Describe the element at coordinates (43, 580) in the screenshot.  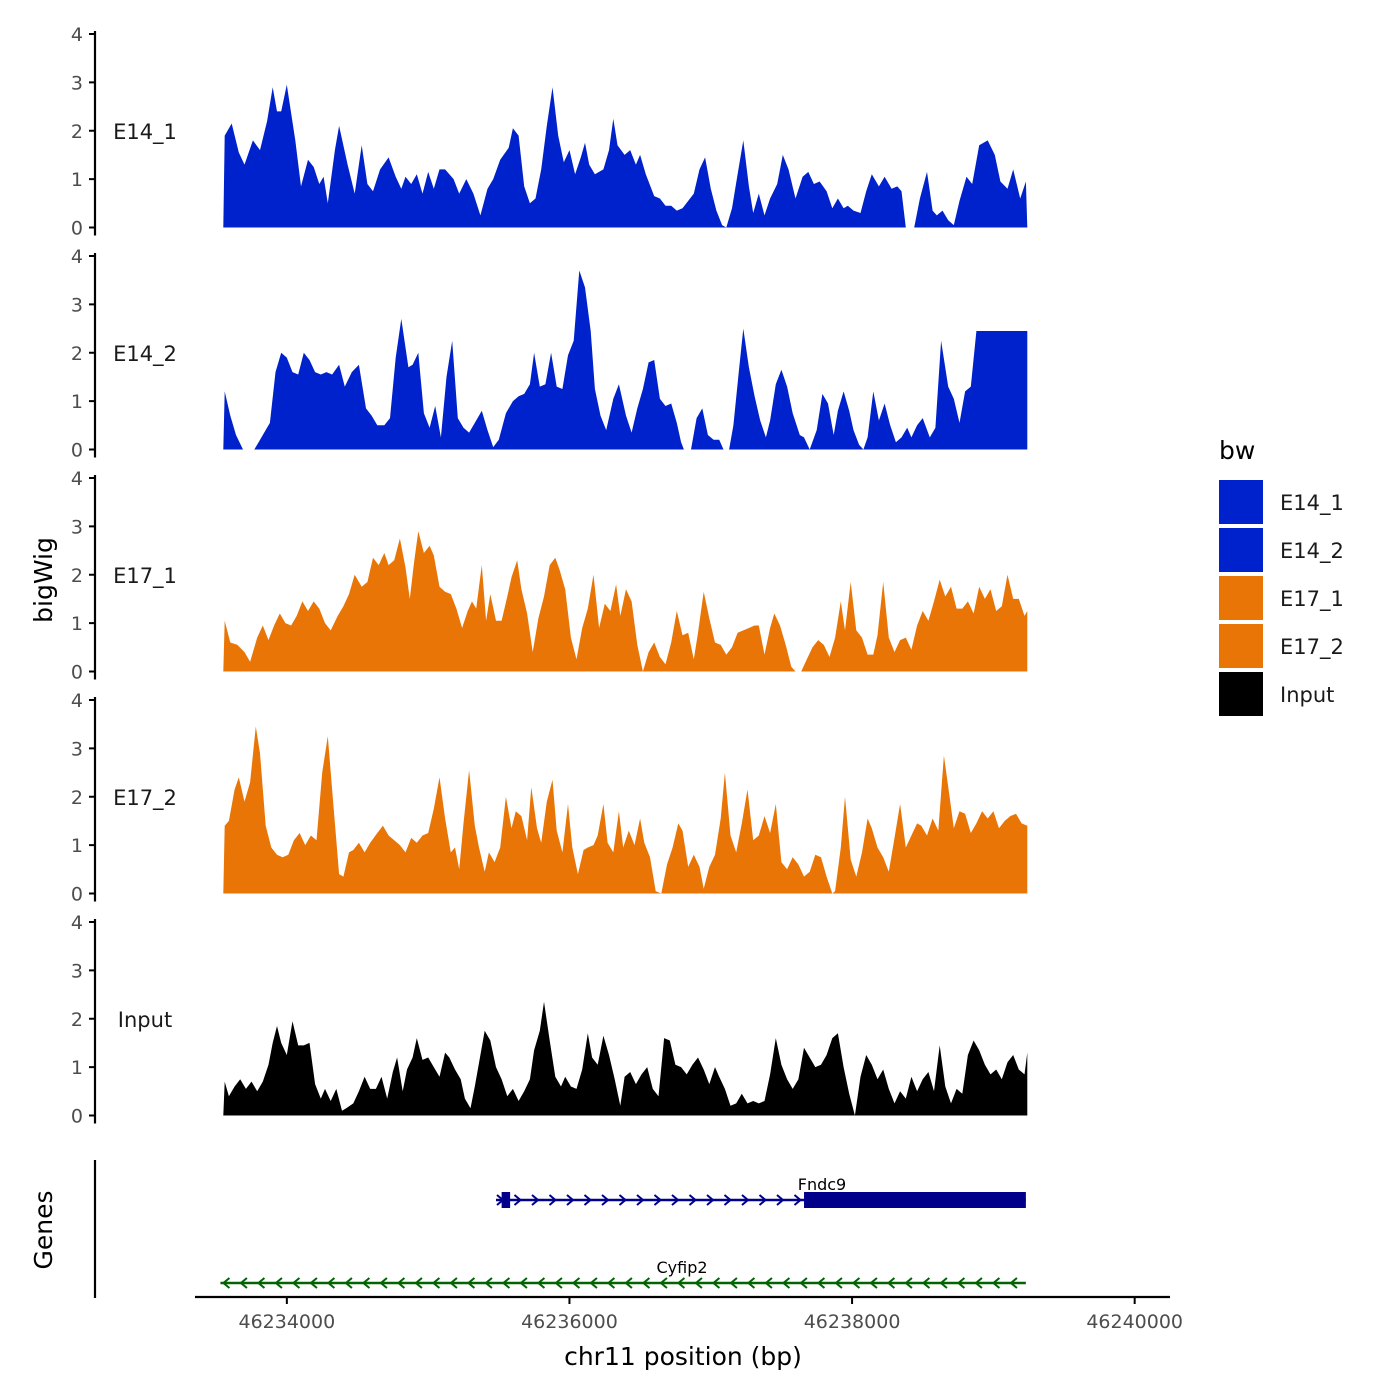
I see `y-axis-title: bigWig` at that location.